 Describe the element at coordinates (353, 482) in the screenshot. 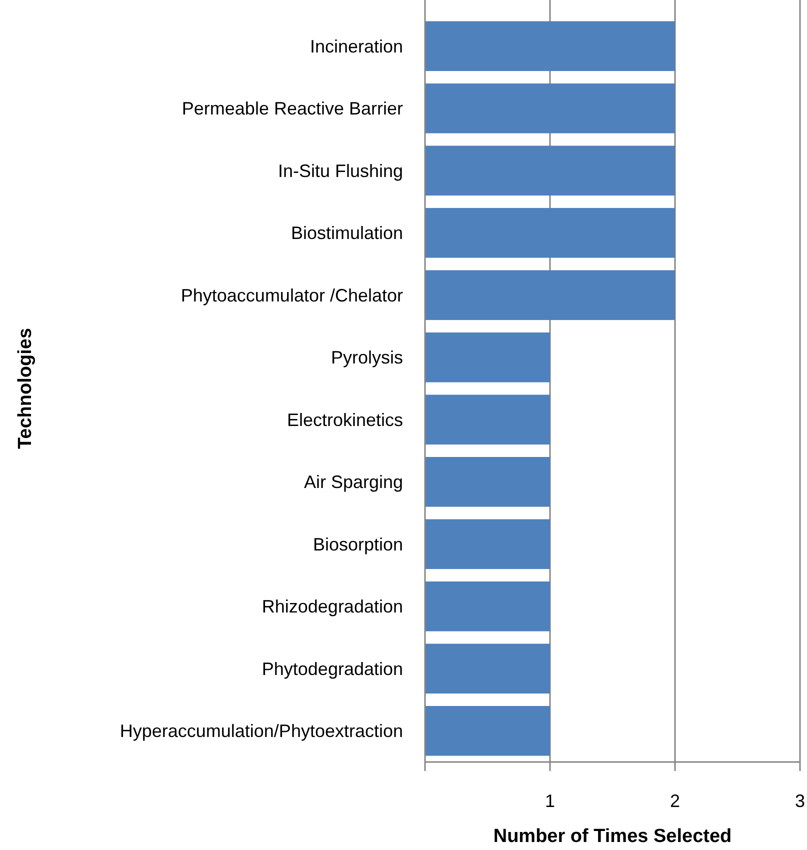

I see `y-tick-label: Air Sparging` at that location.